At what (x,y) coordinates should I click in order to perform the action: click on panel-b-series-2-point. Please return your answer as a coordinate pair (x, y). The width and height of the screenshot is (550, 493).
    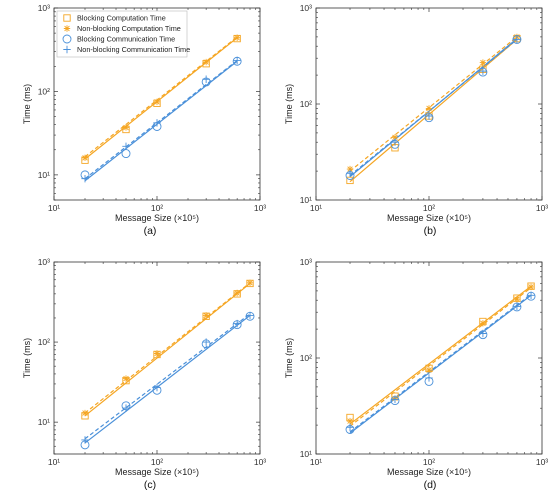
    Looking at the image, I should click on (517, 39).